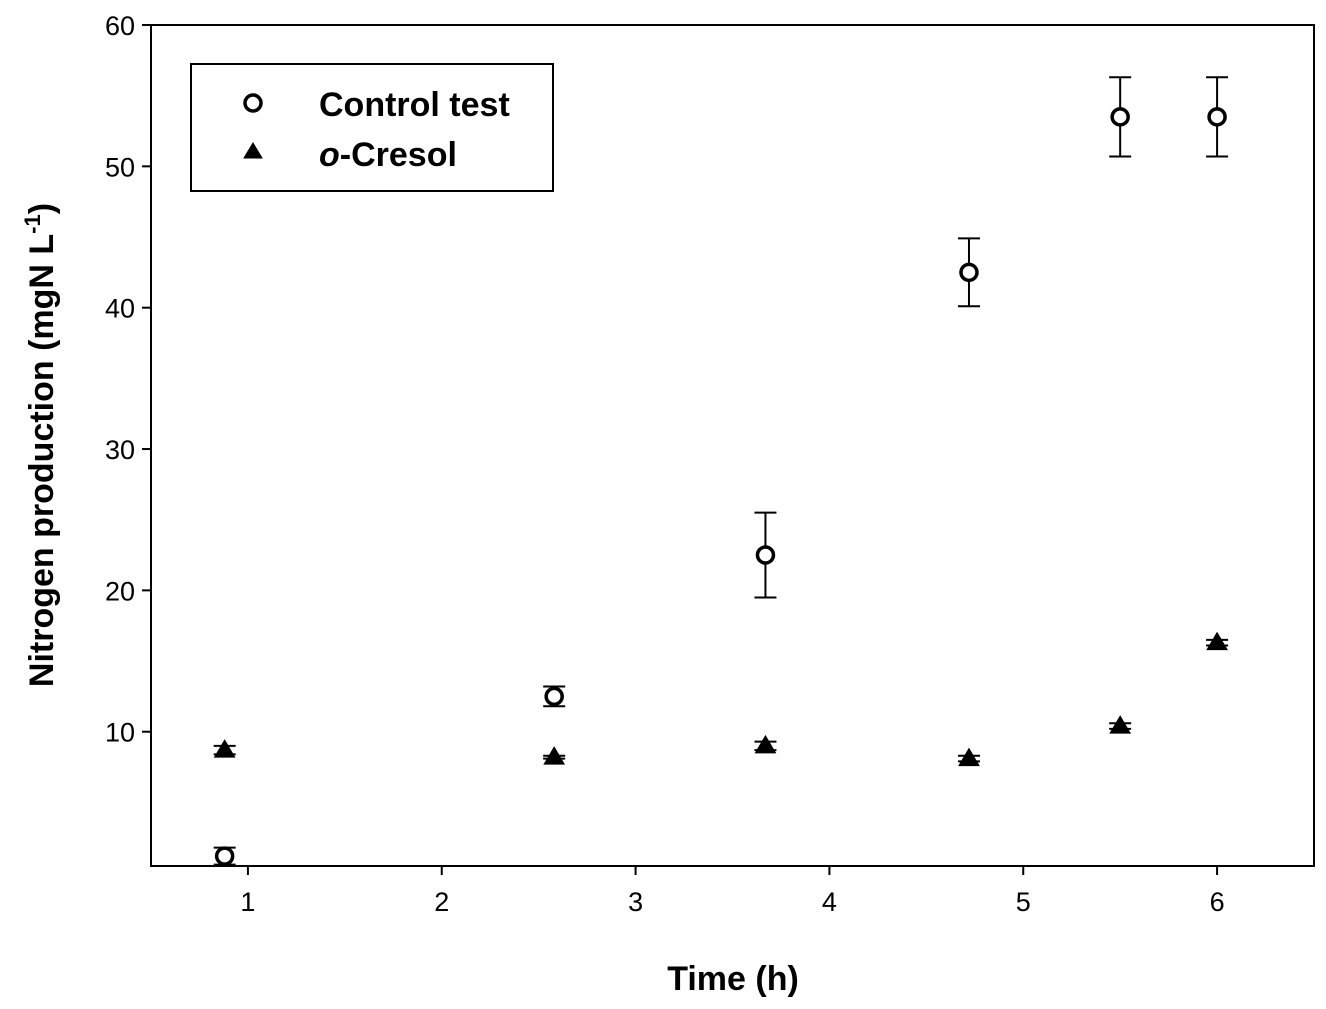  Describe the element at coordinates (42, 208) in the screenshot. I see `y-axis-title-close: )` at that location.